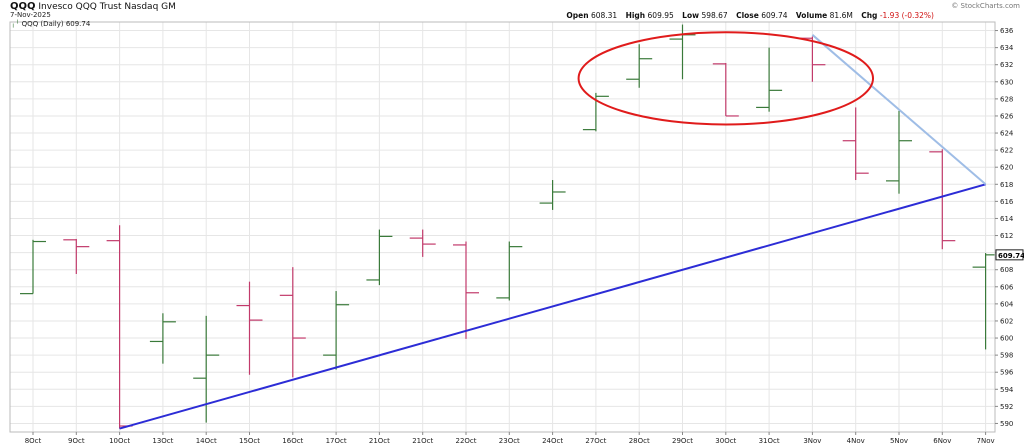  I want to click on y-tick-label: 606, so click(1007, 287).